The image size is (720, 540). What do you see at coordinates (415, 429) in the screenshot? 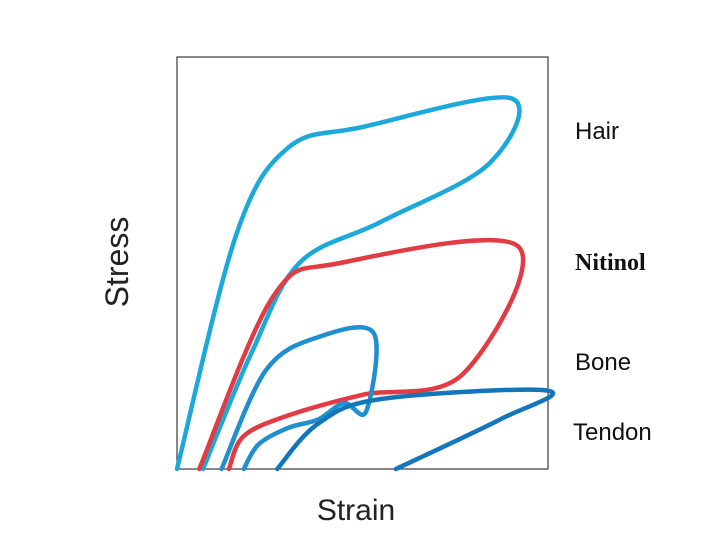
I see `series-curve-tendon` at bounding box center [415, 429].